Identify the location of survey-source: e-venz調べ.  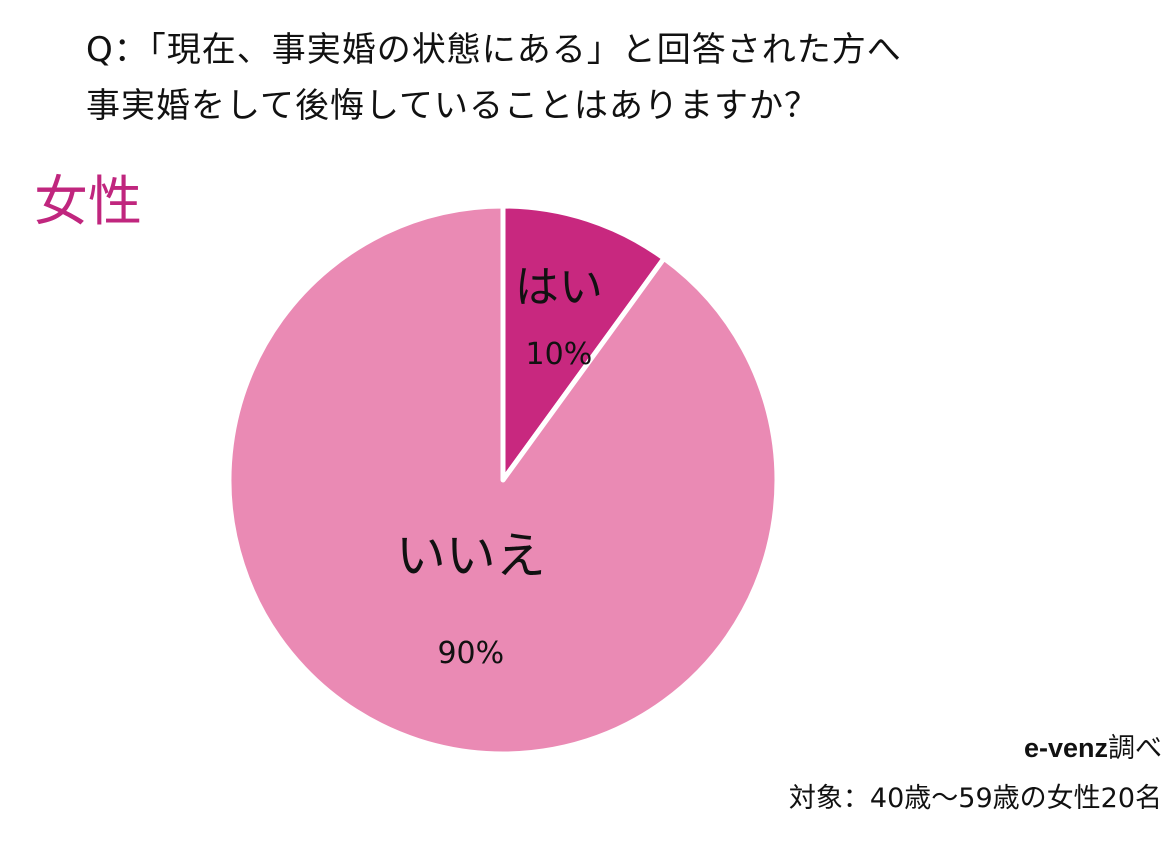
(975, 748).